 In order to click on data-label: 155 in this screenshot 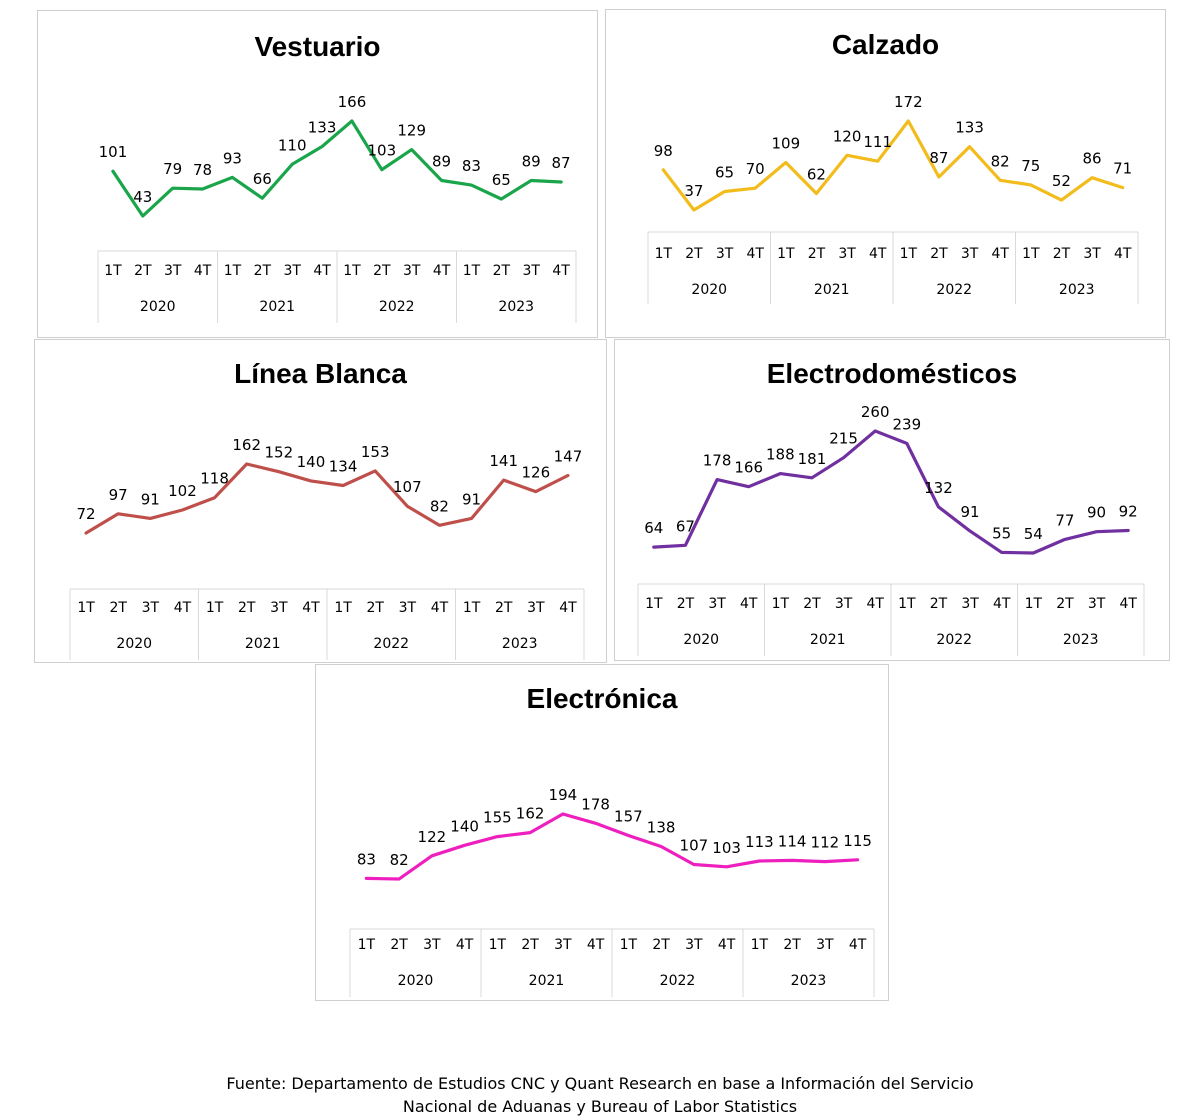, I will do `click(497, 818)`.